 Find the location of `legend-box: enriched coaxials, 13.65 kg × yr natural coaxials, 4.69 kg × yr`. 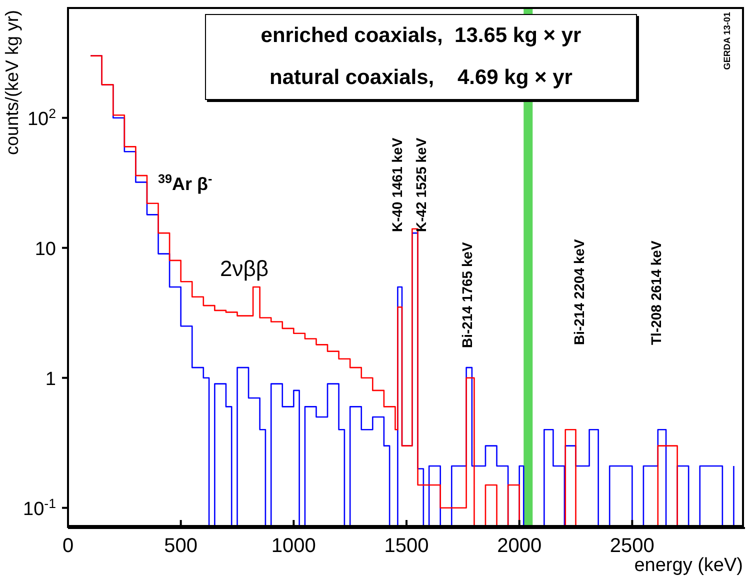

legend-box: enriched coaxials, 13.65 kg × yr natural coaxials, 4.69 kg × yr is located at coordinates (421, 57).